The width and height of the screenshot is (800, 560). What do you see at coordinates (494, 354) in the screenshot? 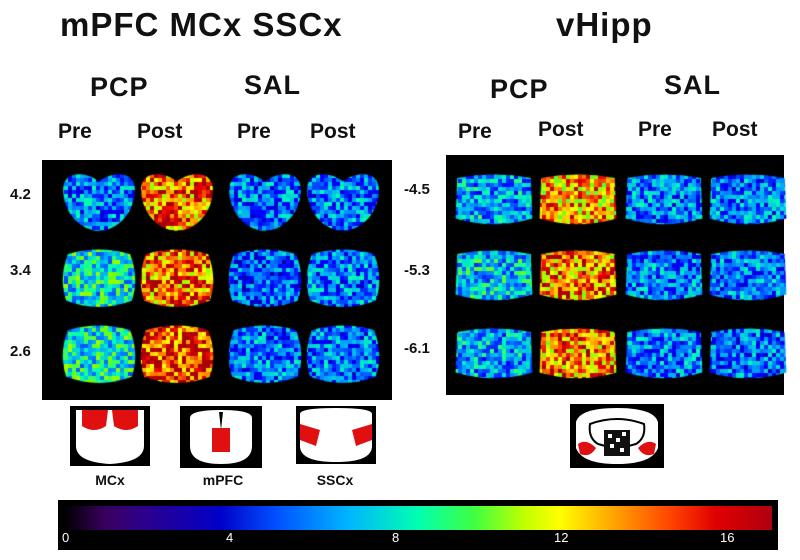
I see `right-slice-r3-c1` at bounding box center [494, 354].